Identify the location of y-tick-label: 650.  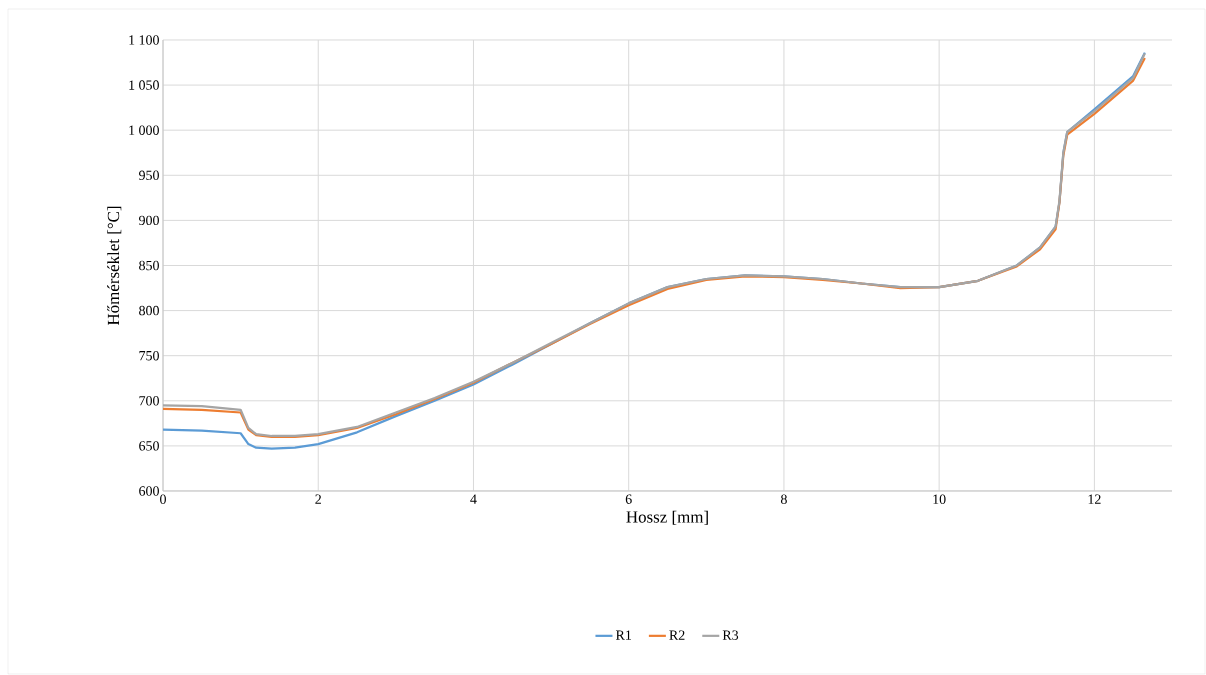
(149, 446).